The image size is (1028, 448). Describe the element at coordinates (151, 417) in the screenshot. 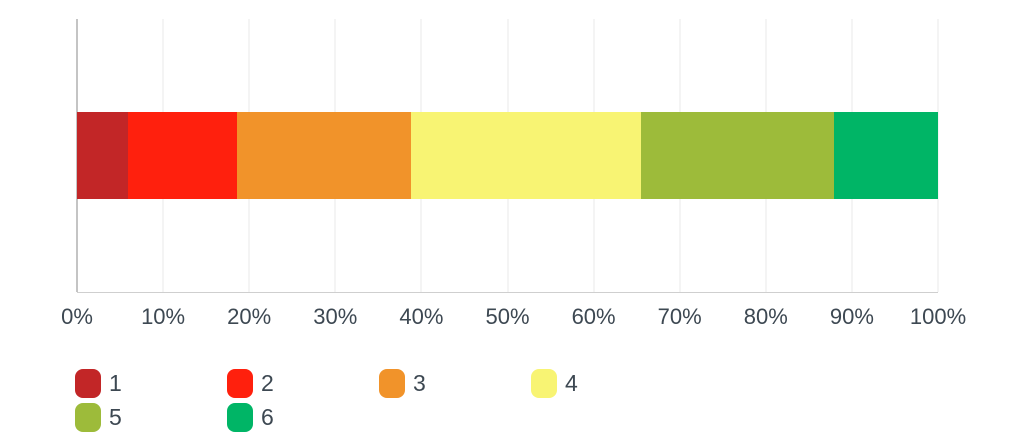

I see `legend-item-5: 5` at that location.